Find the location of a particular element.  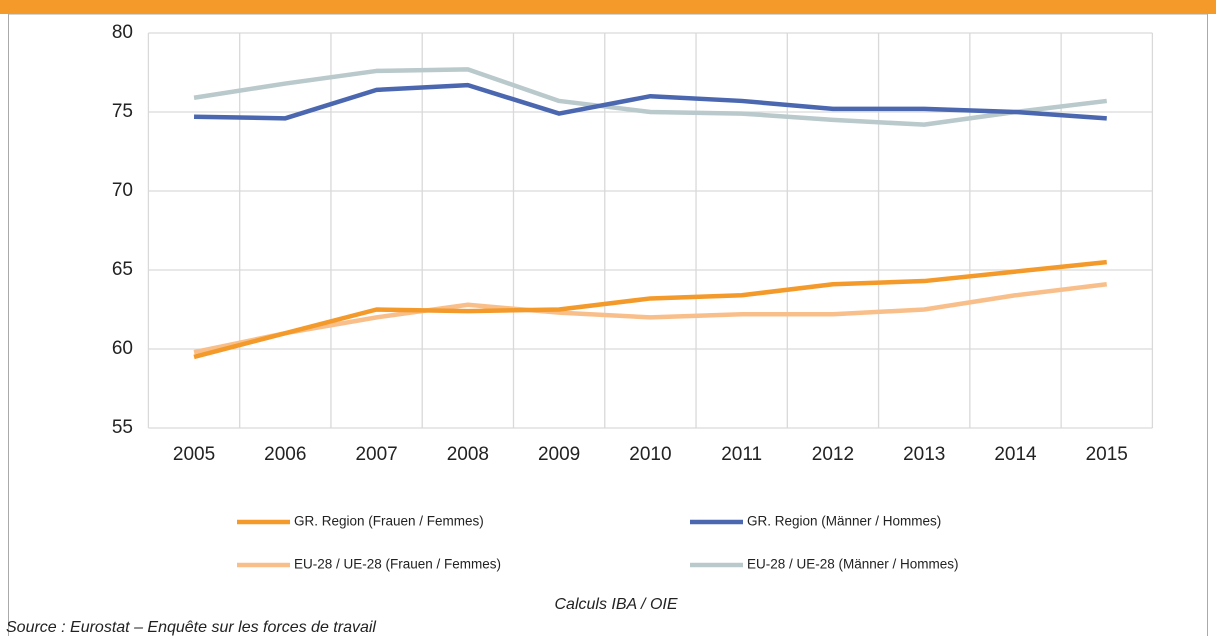

x-tick-label: 2012 is located at coordinates (833, 454).